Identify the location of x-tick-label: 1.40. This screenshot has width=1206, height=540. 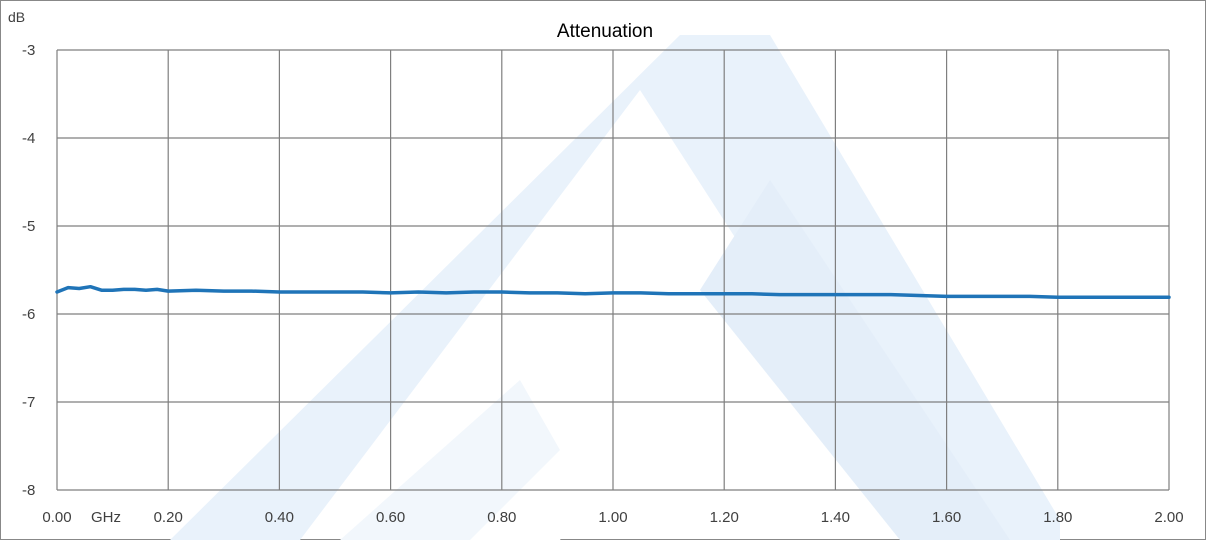
(835, 517).